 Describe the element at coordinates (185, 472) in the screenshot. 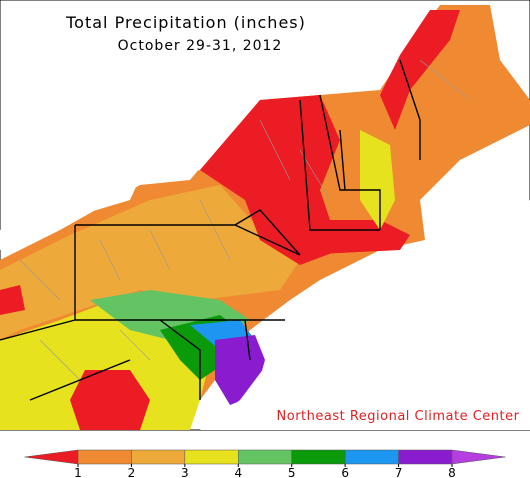

I see `colorbar-tick-label: 3` at that location.